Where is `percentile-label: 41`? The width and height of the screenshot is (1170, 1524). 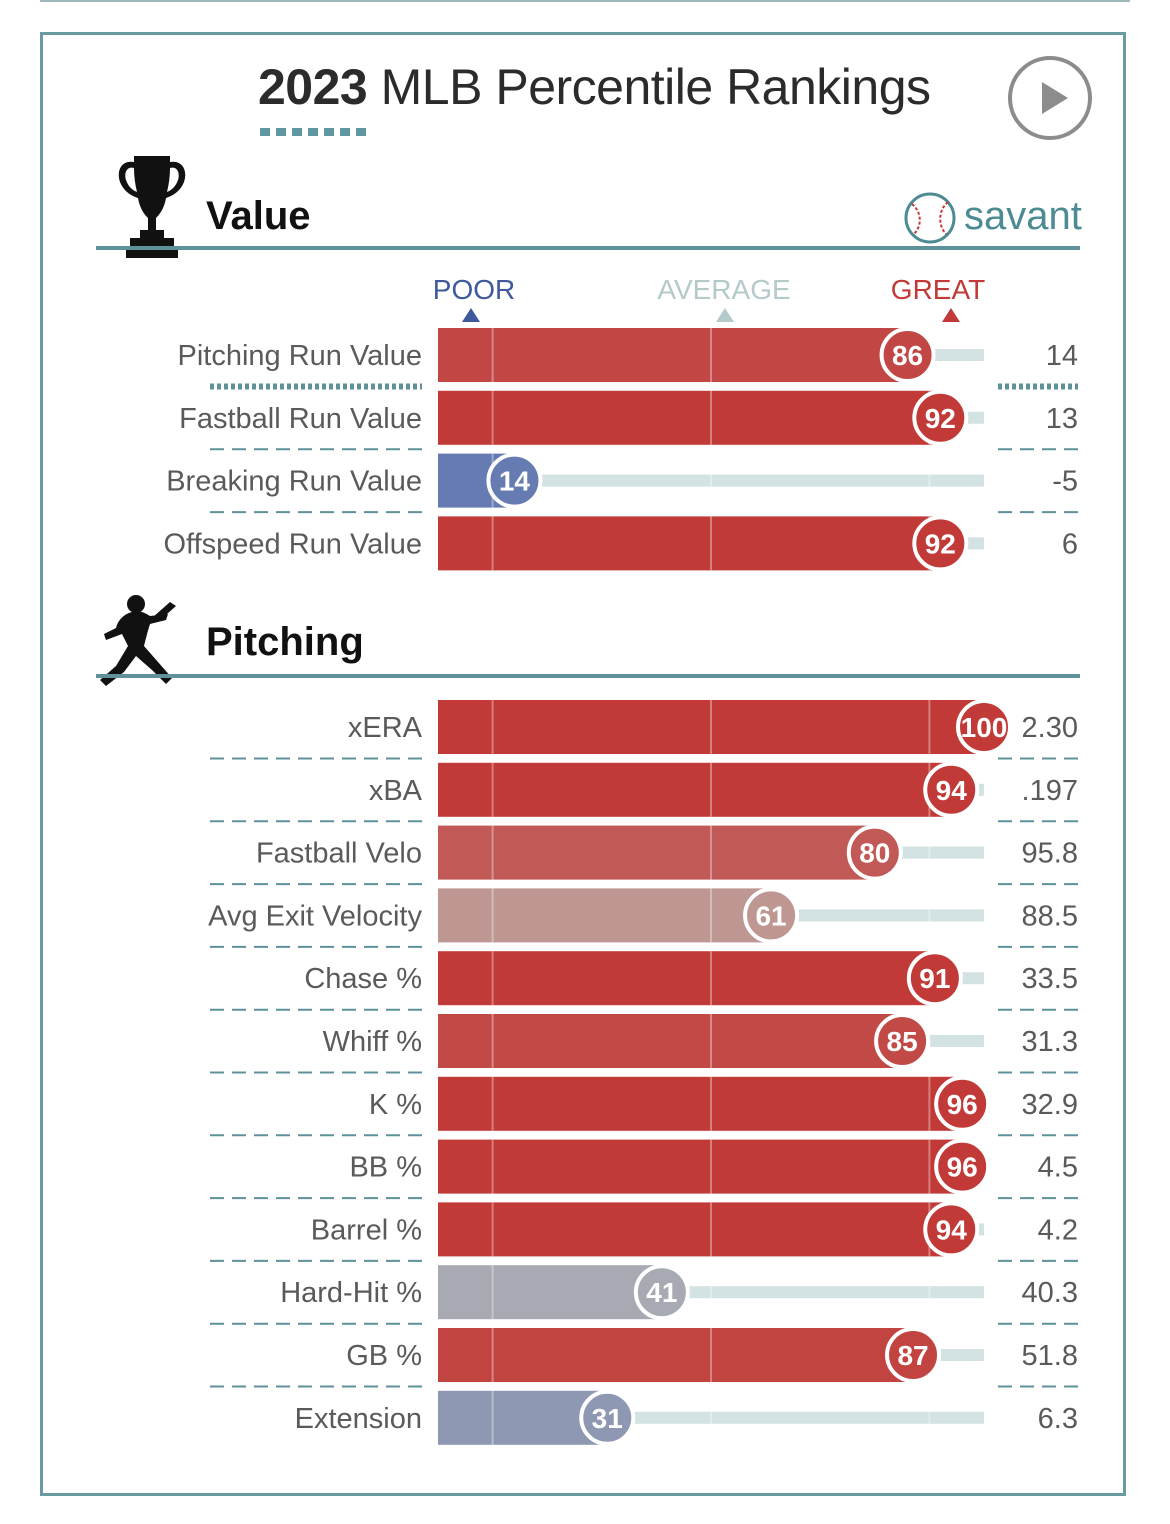 percentile-label: 41 is located at coordinates (661, 1292).